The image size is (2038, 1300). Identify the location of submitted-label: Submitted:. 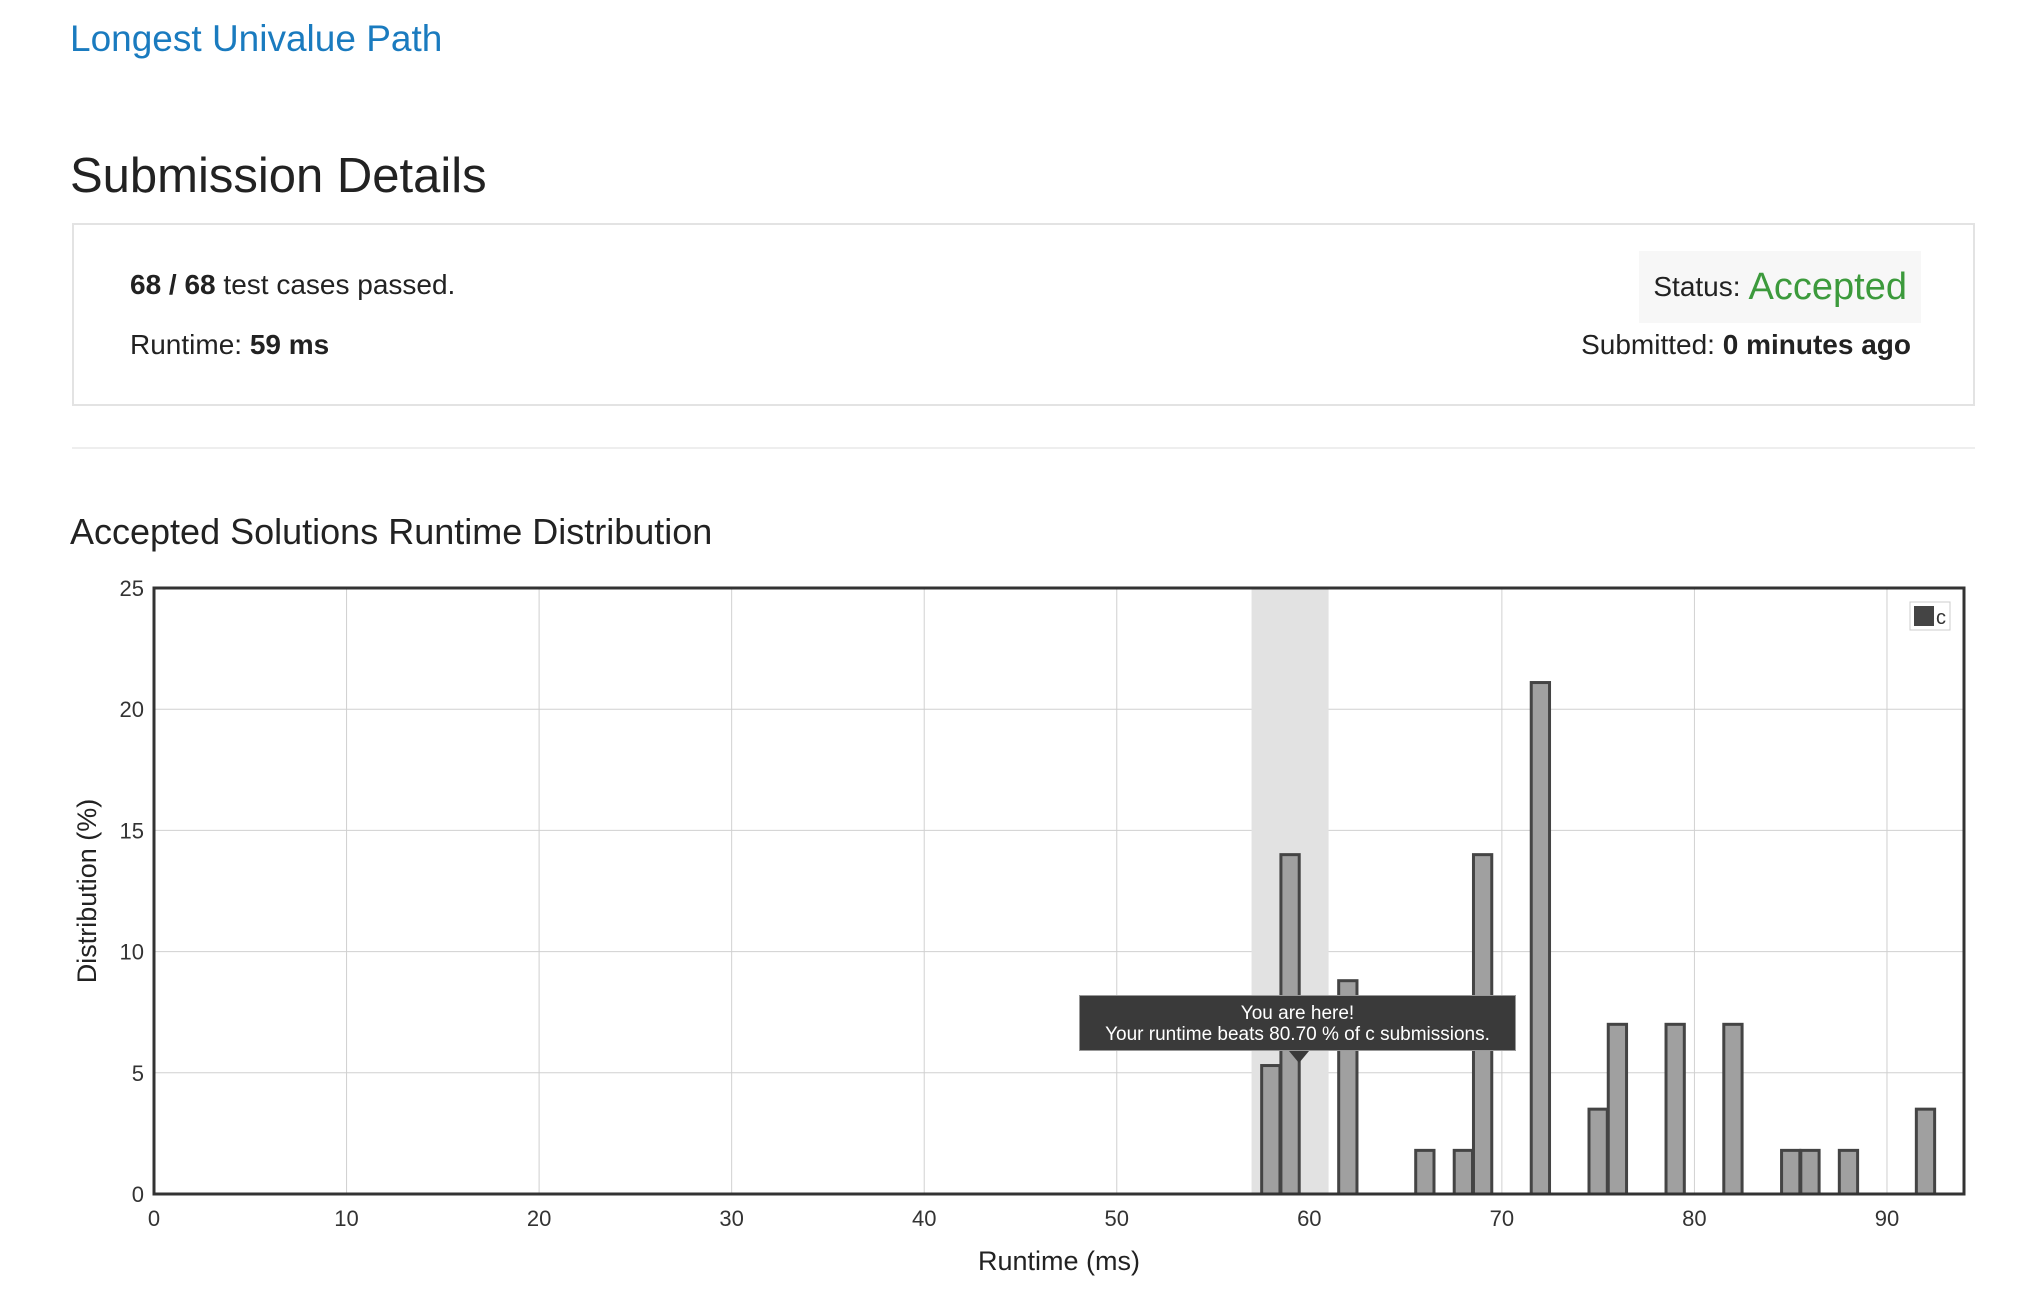
(1648, 344).